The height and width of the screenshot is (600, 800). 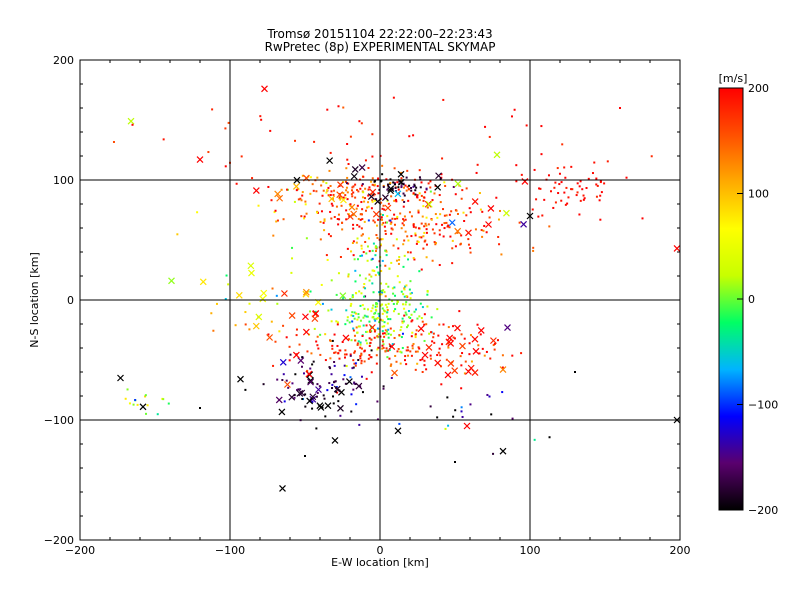 What do you see at coordinates (733, 78) in the screenshot?
I see `colorbar-label: [m/s]` at bounding box center [733, 78].